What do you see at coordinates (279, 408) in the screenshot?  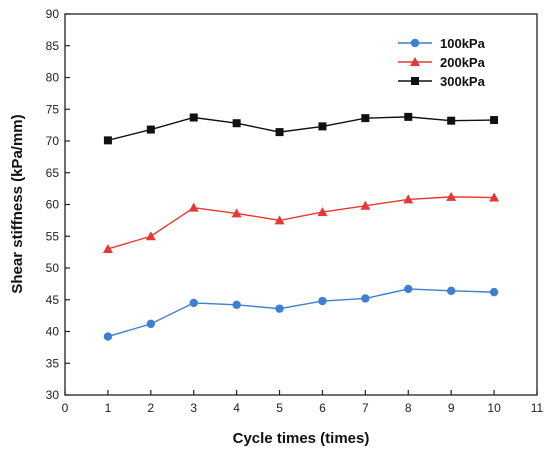 I see `x-tick-label: 5` at bounding box center [279, 408].